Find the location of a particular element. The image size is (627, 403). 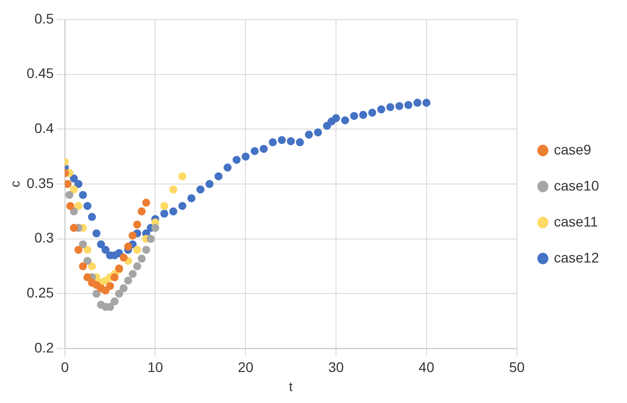

x-tick-label: 30 is located at coordinates (336, 366).